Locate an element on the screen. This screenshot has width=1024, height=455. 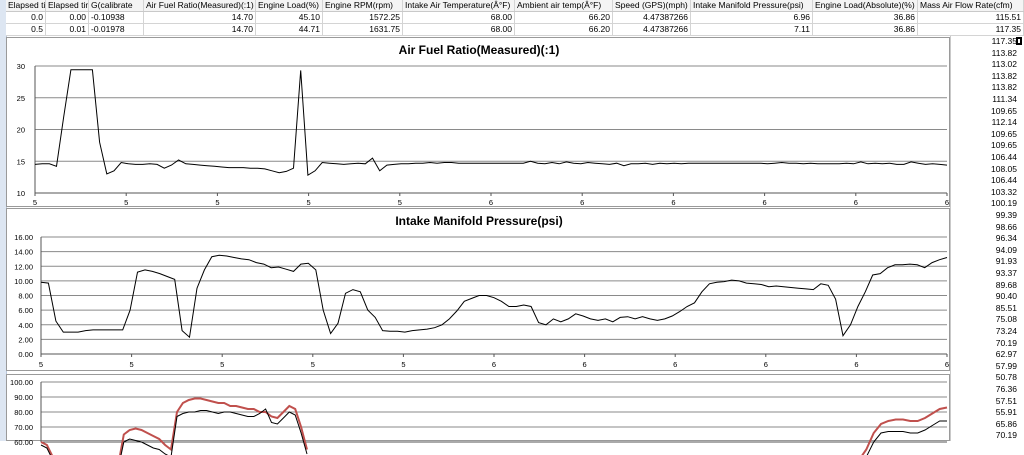
table-cell: 45.10 is located at coordinates (289, 17).